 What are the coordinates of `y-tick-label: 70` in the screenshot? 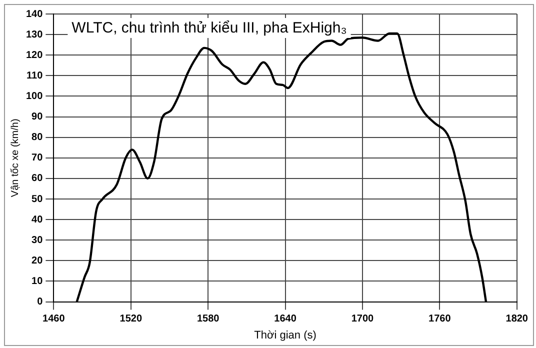 It's located at (38, 158).